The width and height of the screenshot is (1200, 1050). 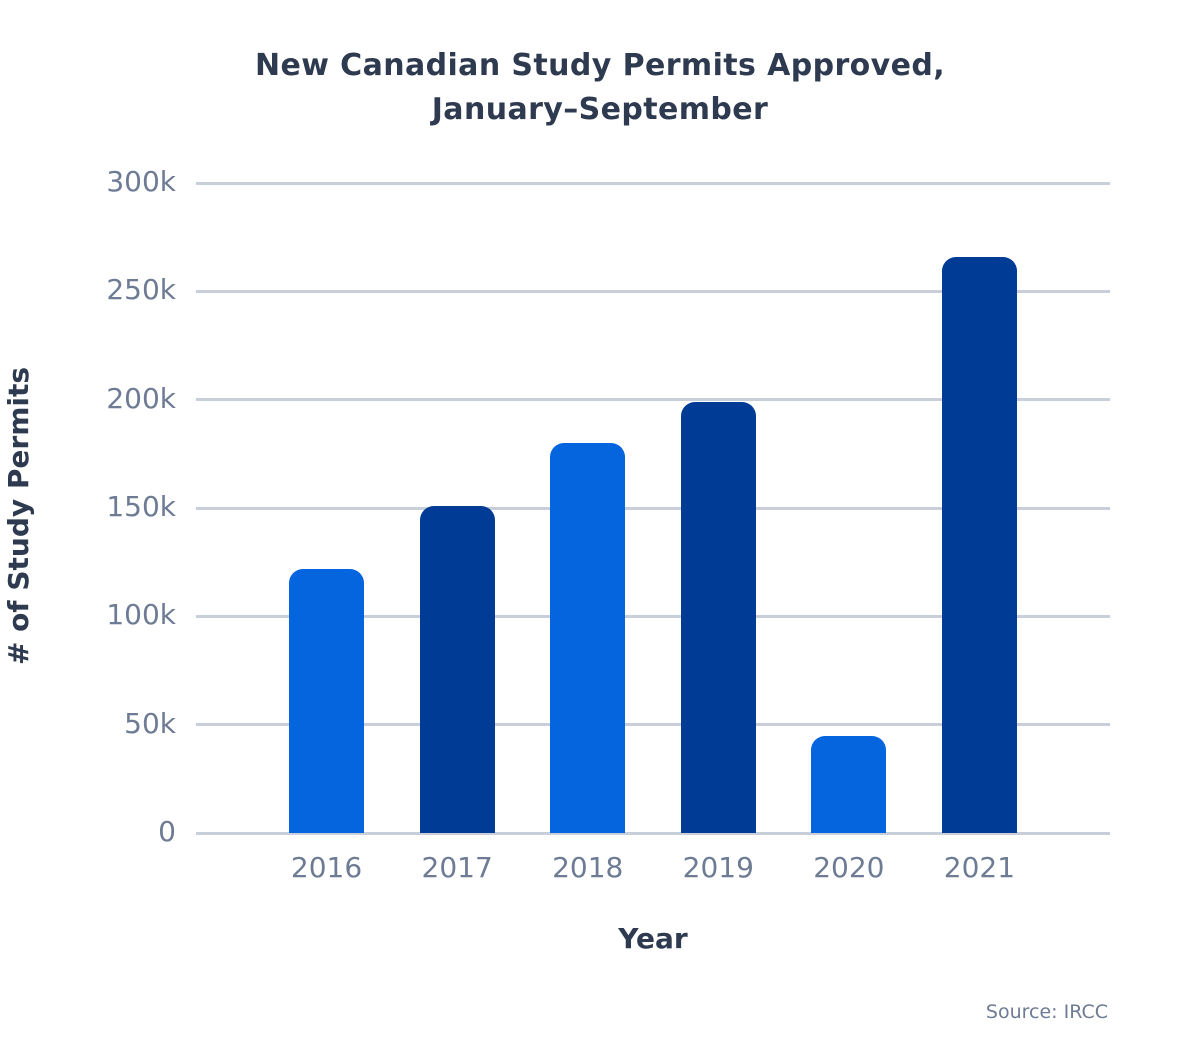 What do you see at coordinates (18, 516) in the screenshot?
I see `y-axis-title: # of Study Permits` at bounding box center [18, 516].